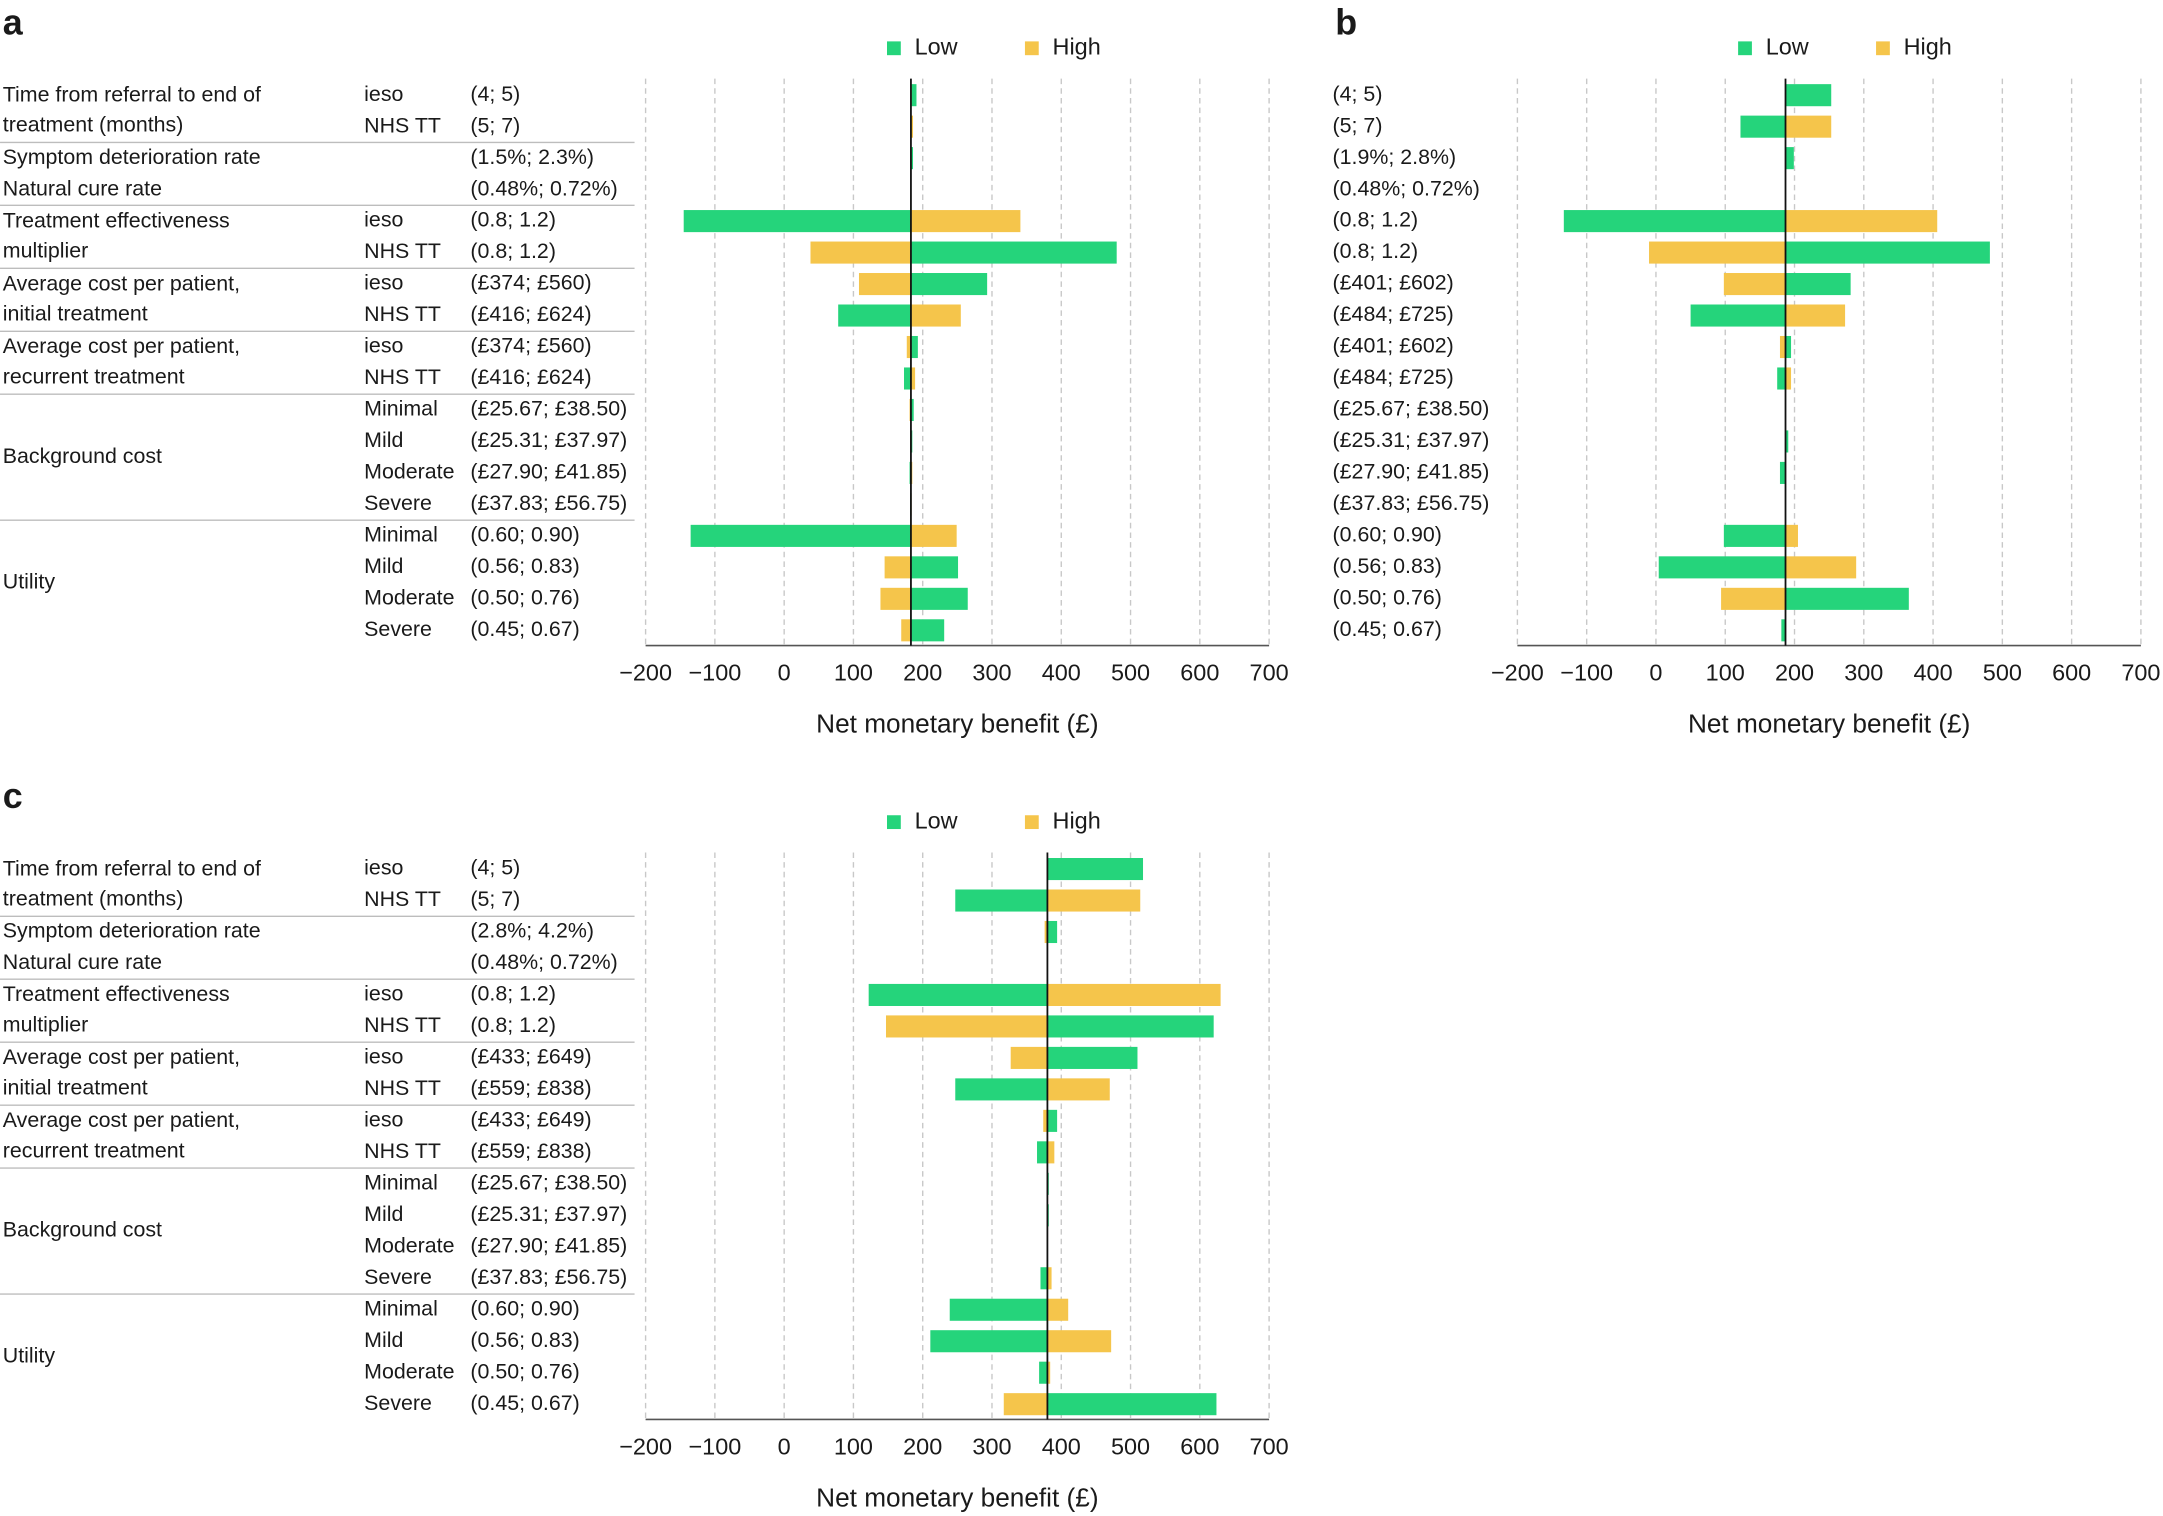 The image size is (2163, 1516). What do you see at coordinates (402, 1088) in the screenshot?
I see `sub-label: NHS TT` at bounding box center [402, 1088].